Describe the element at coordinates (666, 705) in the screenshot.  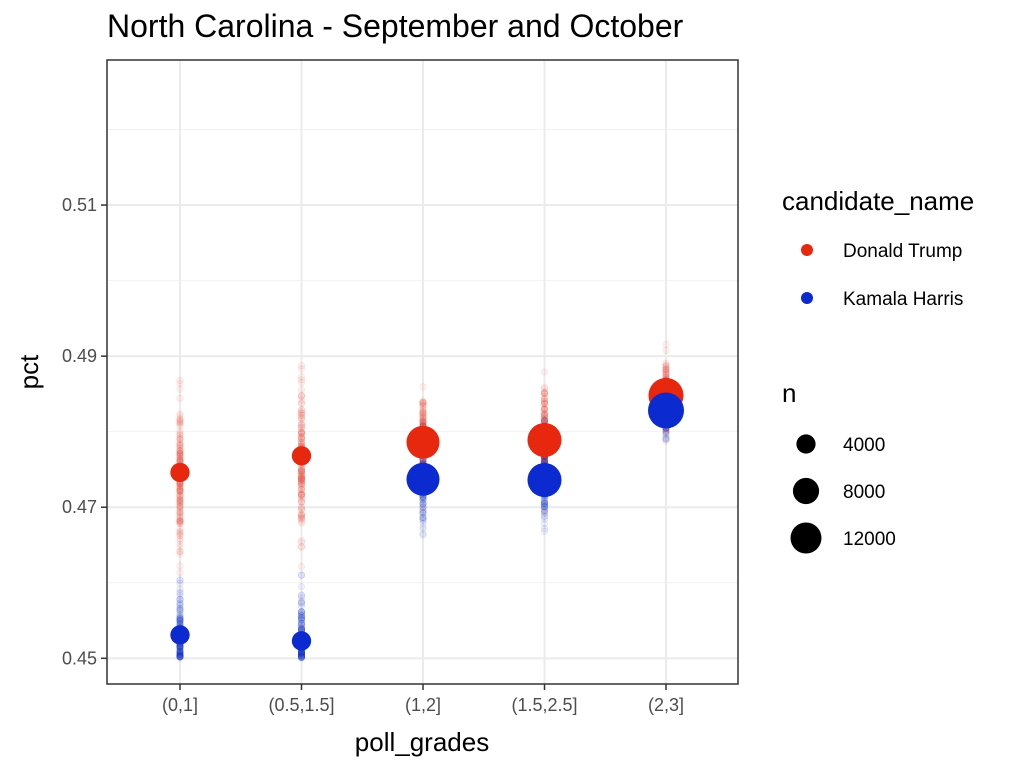
I see `x-tick-label: (2,3]` at that location.